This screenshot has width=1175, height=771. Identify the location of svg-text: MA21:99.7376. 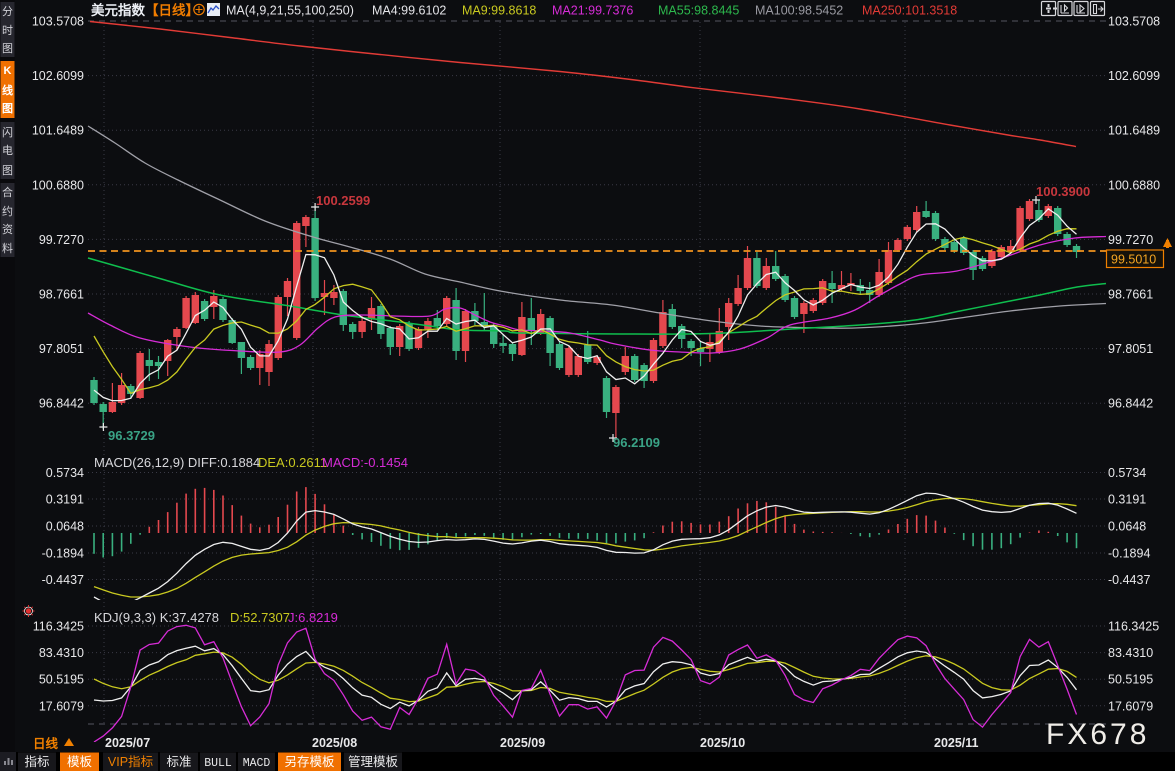
(592, 11).